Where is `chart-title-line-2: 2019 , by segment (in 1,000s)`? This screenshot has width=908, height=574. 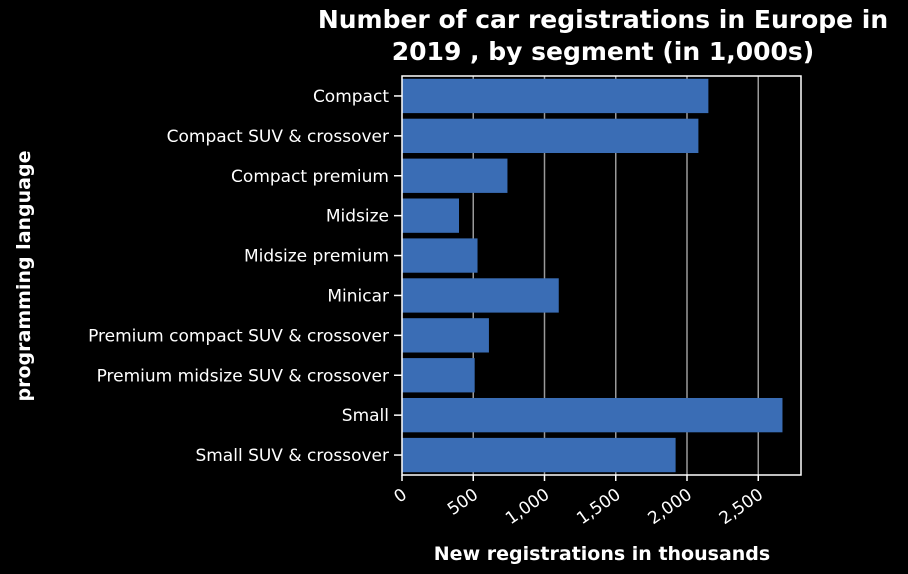 chart-title-line-2: 2019 , by segment (in 1,000s) is located at coordinates (603, 51).